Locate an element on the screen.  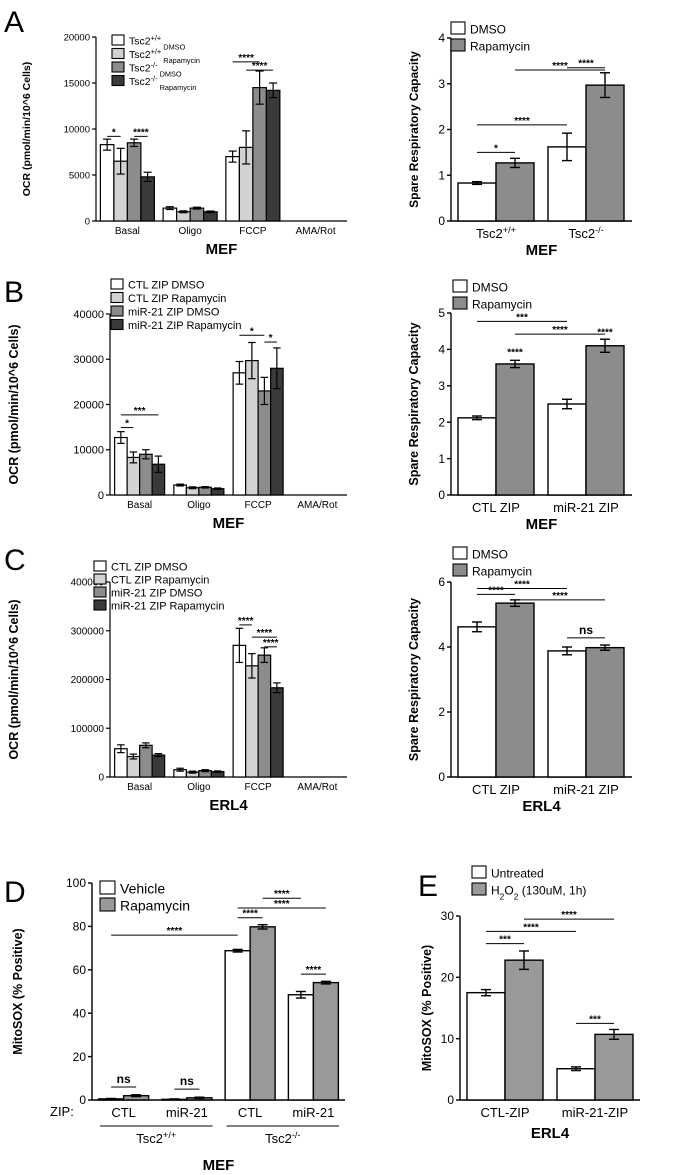
y-tick-label: 30000 is located at coordinates (88, 360).